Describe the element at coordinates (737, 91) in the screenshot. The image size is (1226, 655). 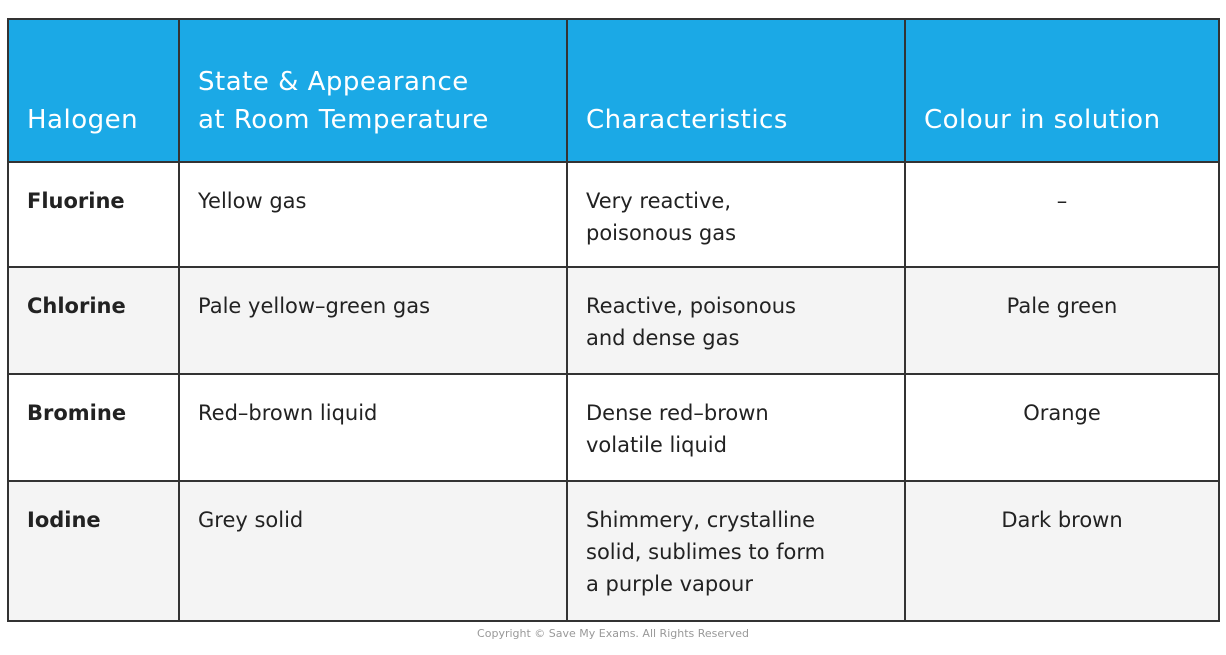
I see `header-cell: Characteristics` at that location.